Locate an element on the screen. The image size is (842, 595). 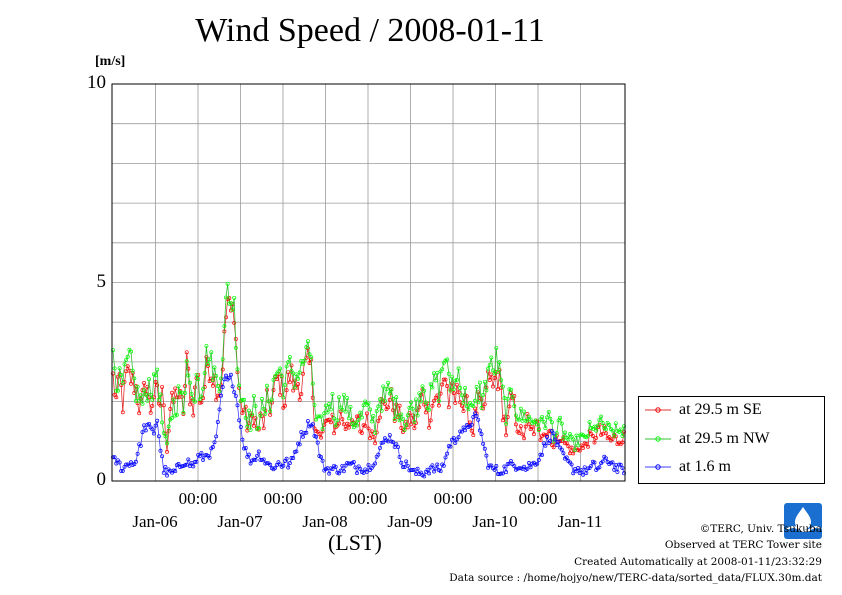
y-tick-label: 5 is located at coordinates (101, 281).